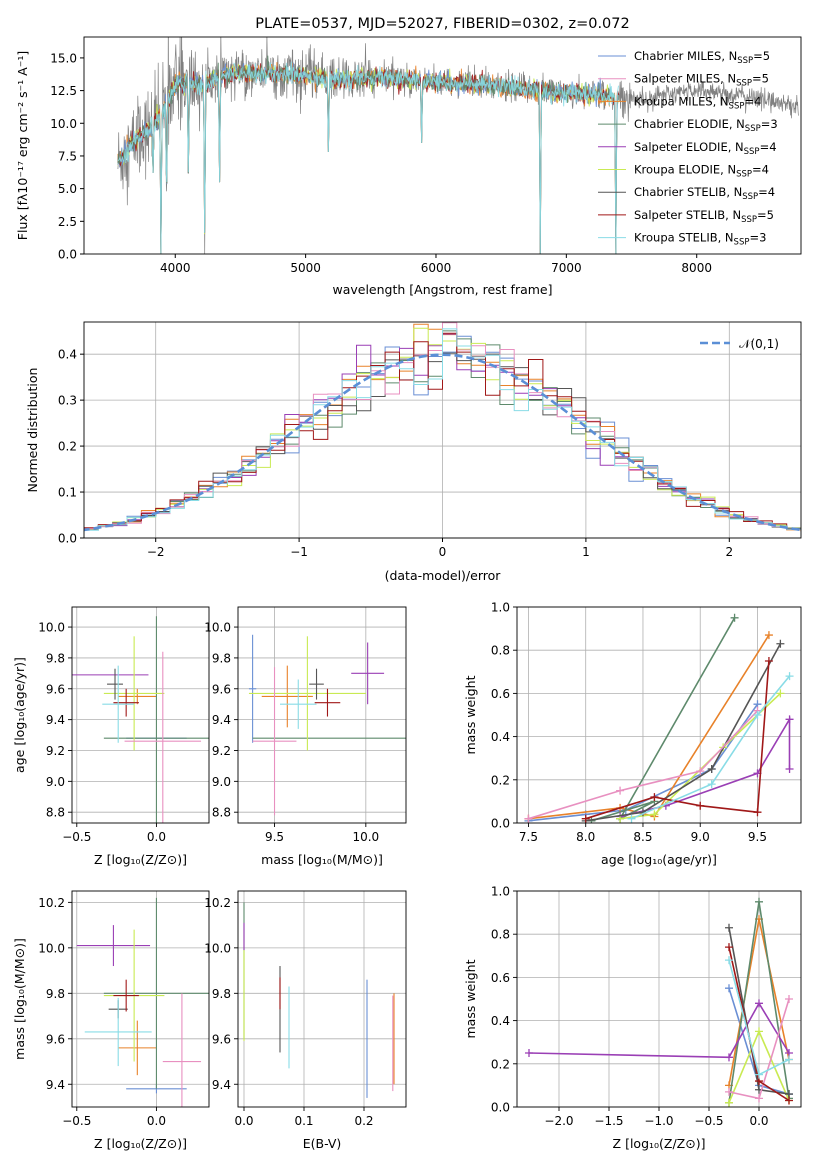 The image size is (819, 1174). What do you see at coordinates (142, 1002) in the screenshot?
I see `Z-vs-mass-data` at bounding box center [142, 1002].